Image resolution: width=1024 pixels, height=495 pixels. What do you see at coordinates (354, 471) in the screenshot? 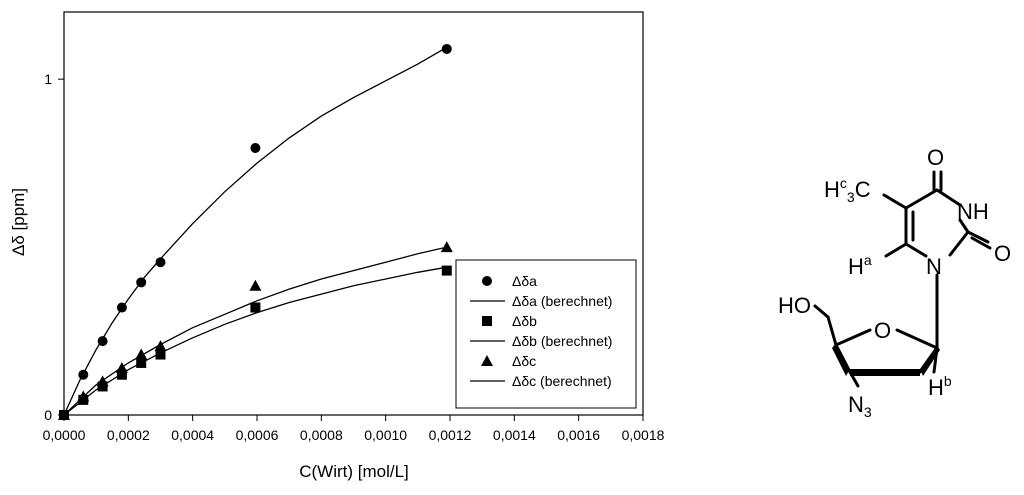
I see `x-axis-label: C(Wirt) [mol/L]` at bounding box center [354, 471].